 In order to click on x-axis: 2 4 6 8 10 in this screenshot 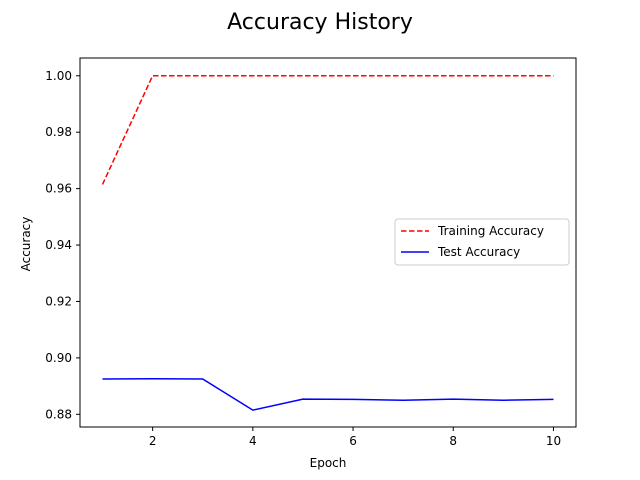, I will do `click(355, 437)`.